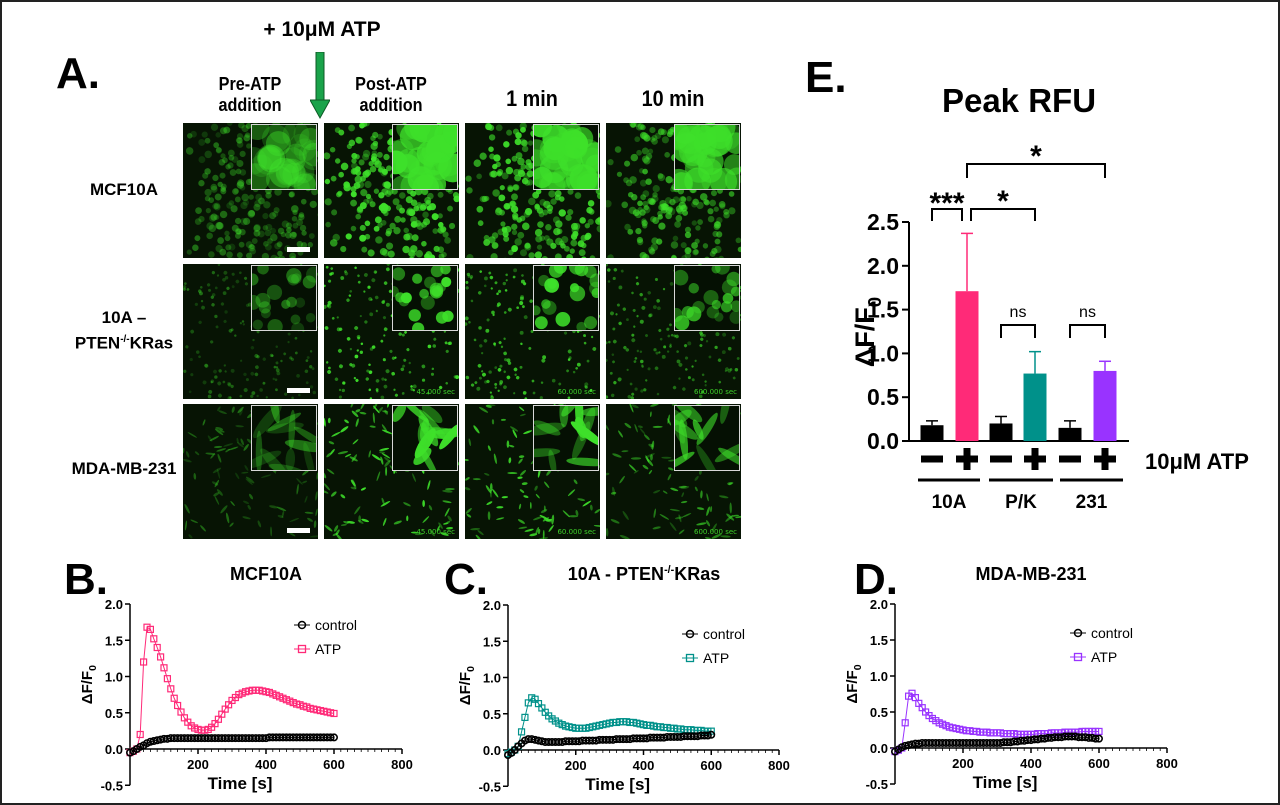 The width and height of the screenshot is (1280, 805). Describe the element at coordinates (1197, 461) in the screenshot. I see `treatment-label: 10μM ATP` at that location.